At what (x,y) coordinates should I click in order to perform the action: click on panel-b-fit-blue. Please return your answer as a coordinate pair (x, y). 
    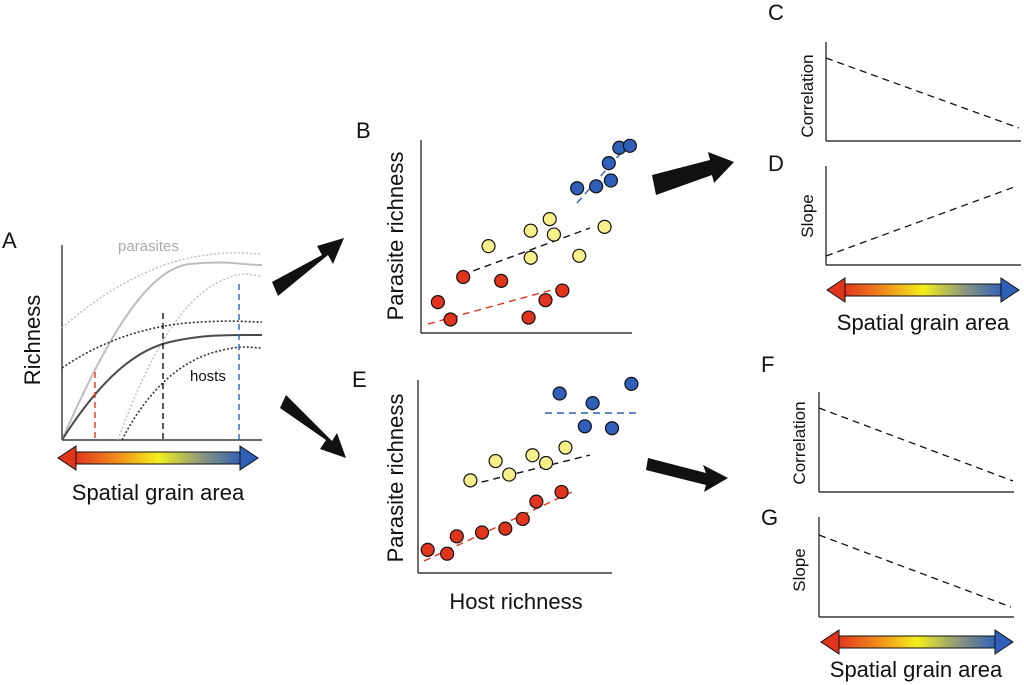
    Looking at the image, I should click on (602, 174).